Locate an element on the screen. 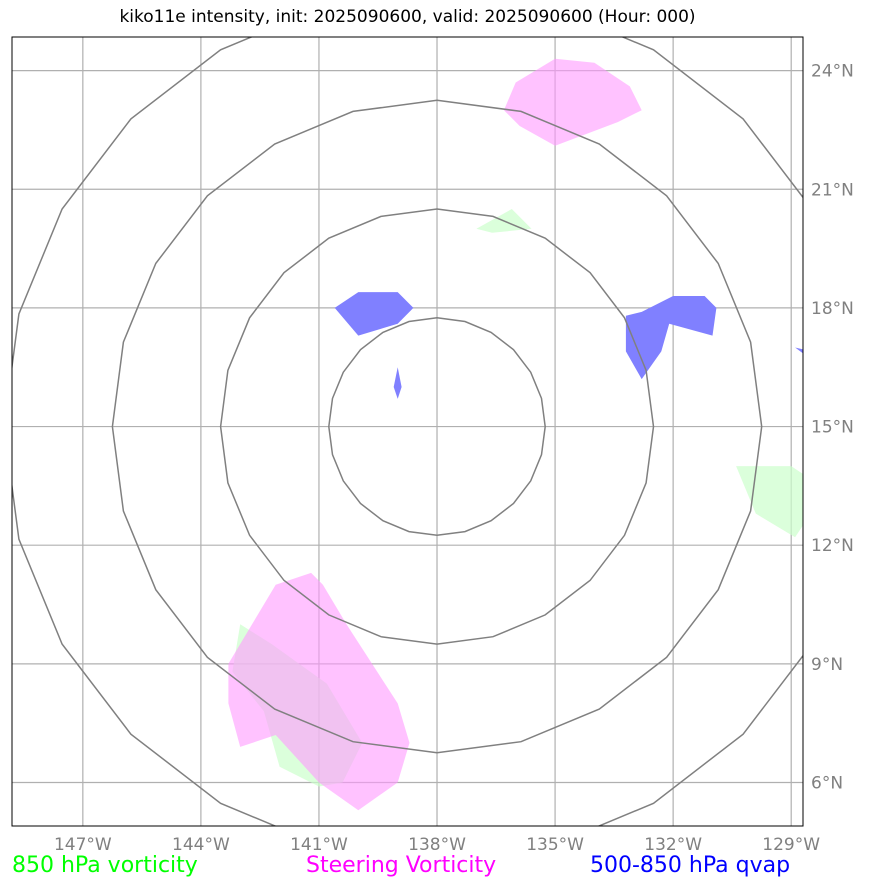  latitude-tick-label: 15°N is located at coordinates (832, 428).